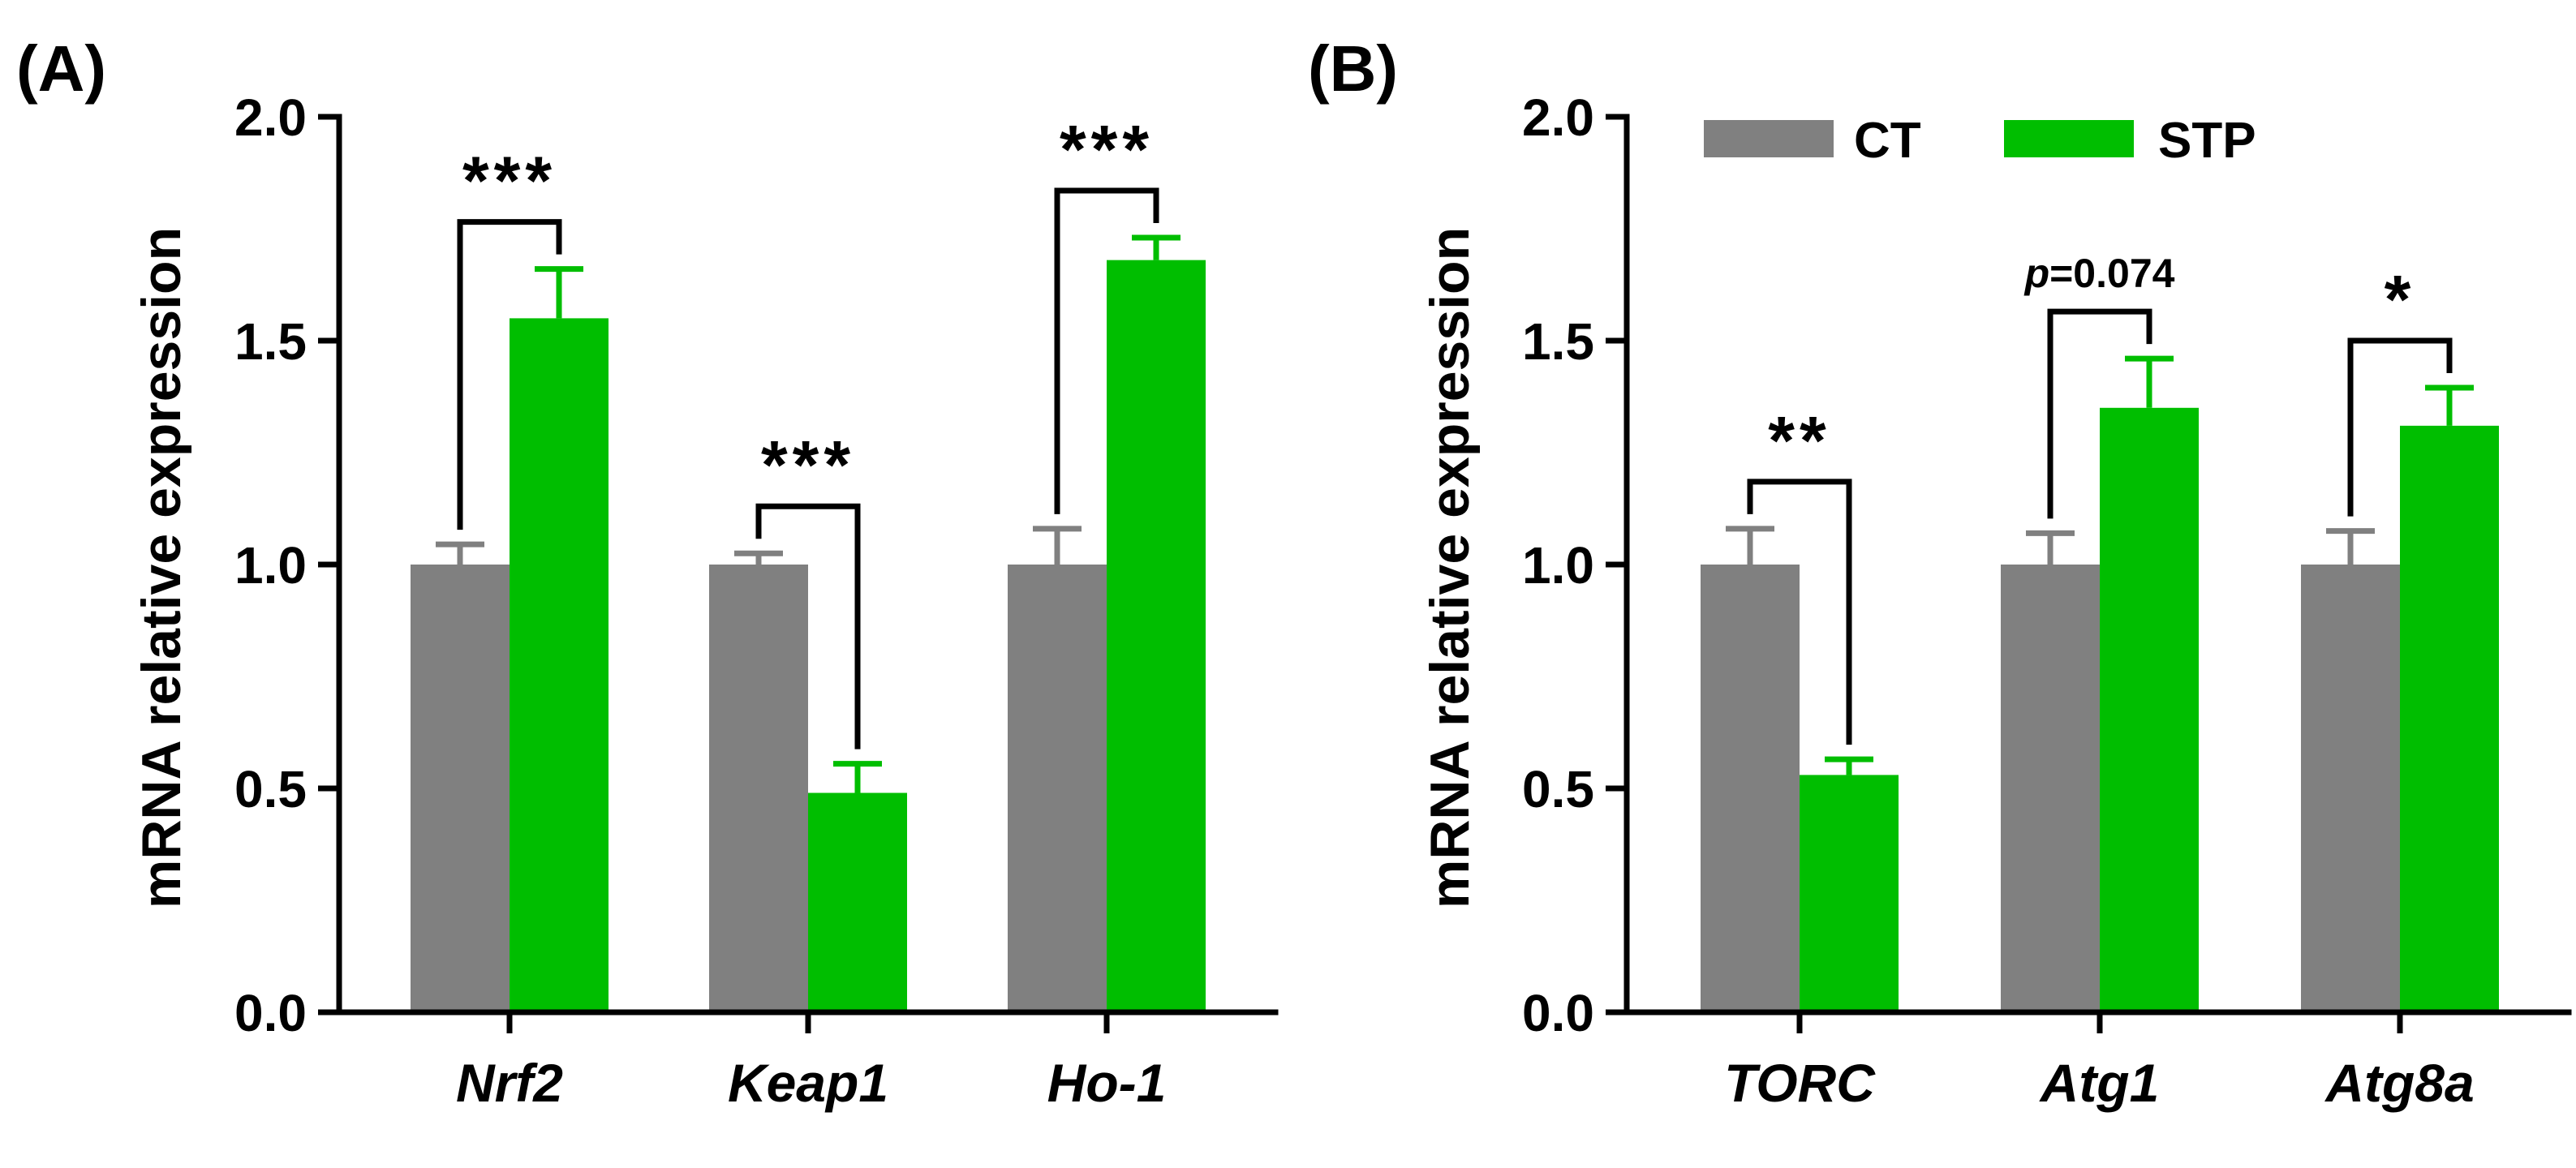 This screenshot has height=1168, width=2576. Describe the element at coordinates (1353, 68) in the screenshot. I see `panel-b-label: (B)` at that location.